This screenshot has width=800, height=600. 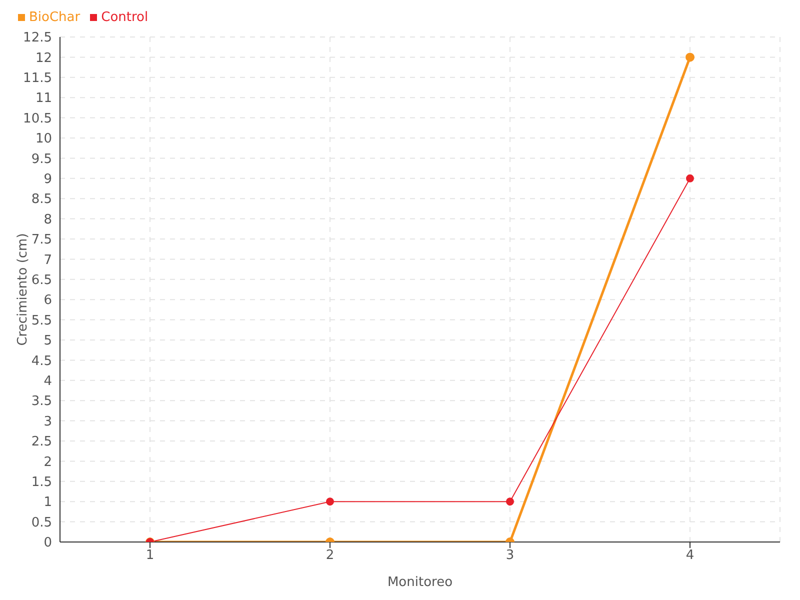 What do you see at coordinates (54, 17) in the screenshot?
I see `legend-label: BioChar` at bounding box center [54, 17].